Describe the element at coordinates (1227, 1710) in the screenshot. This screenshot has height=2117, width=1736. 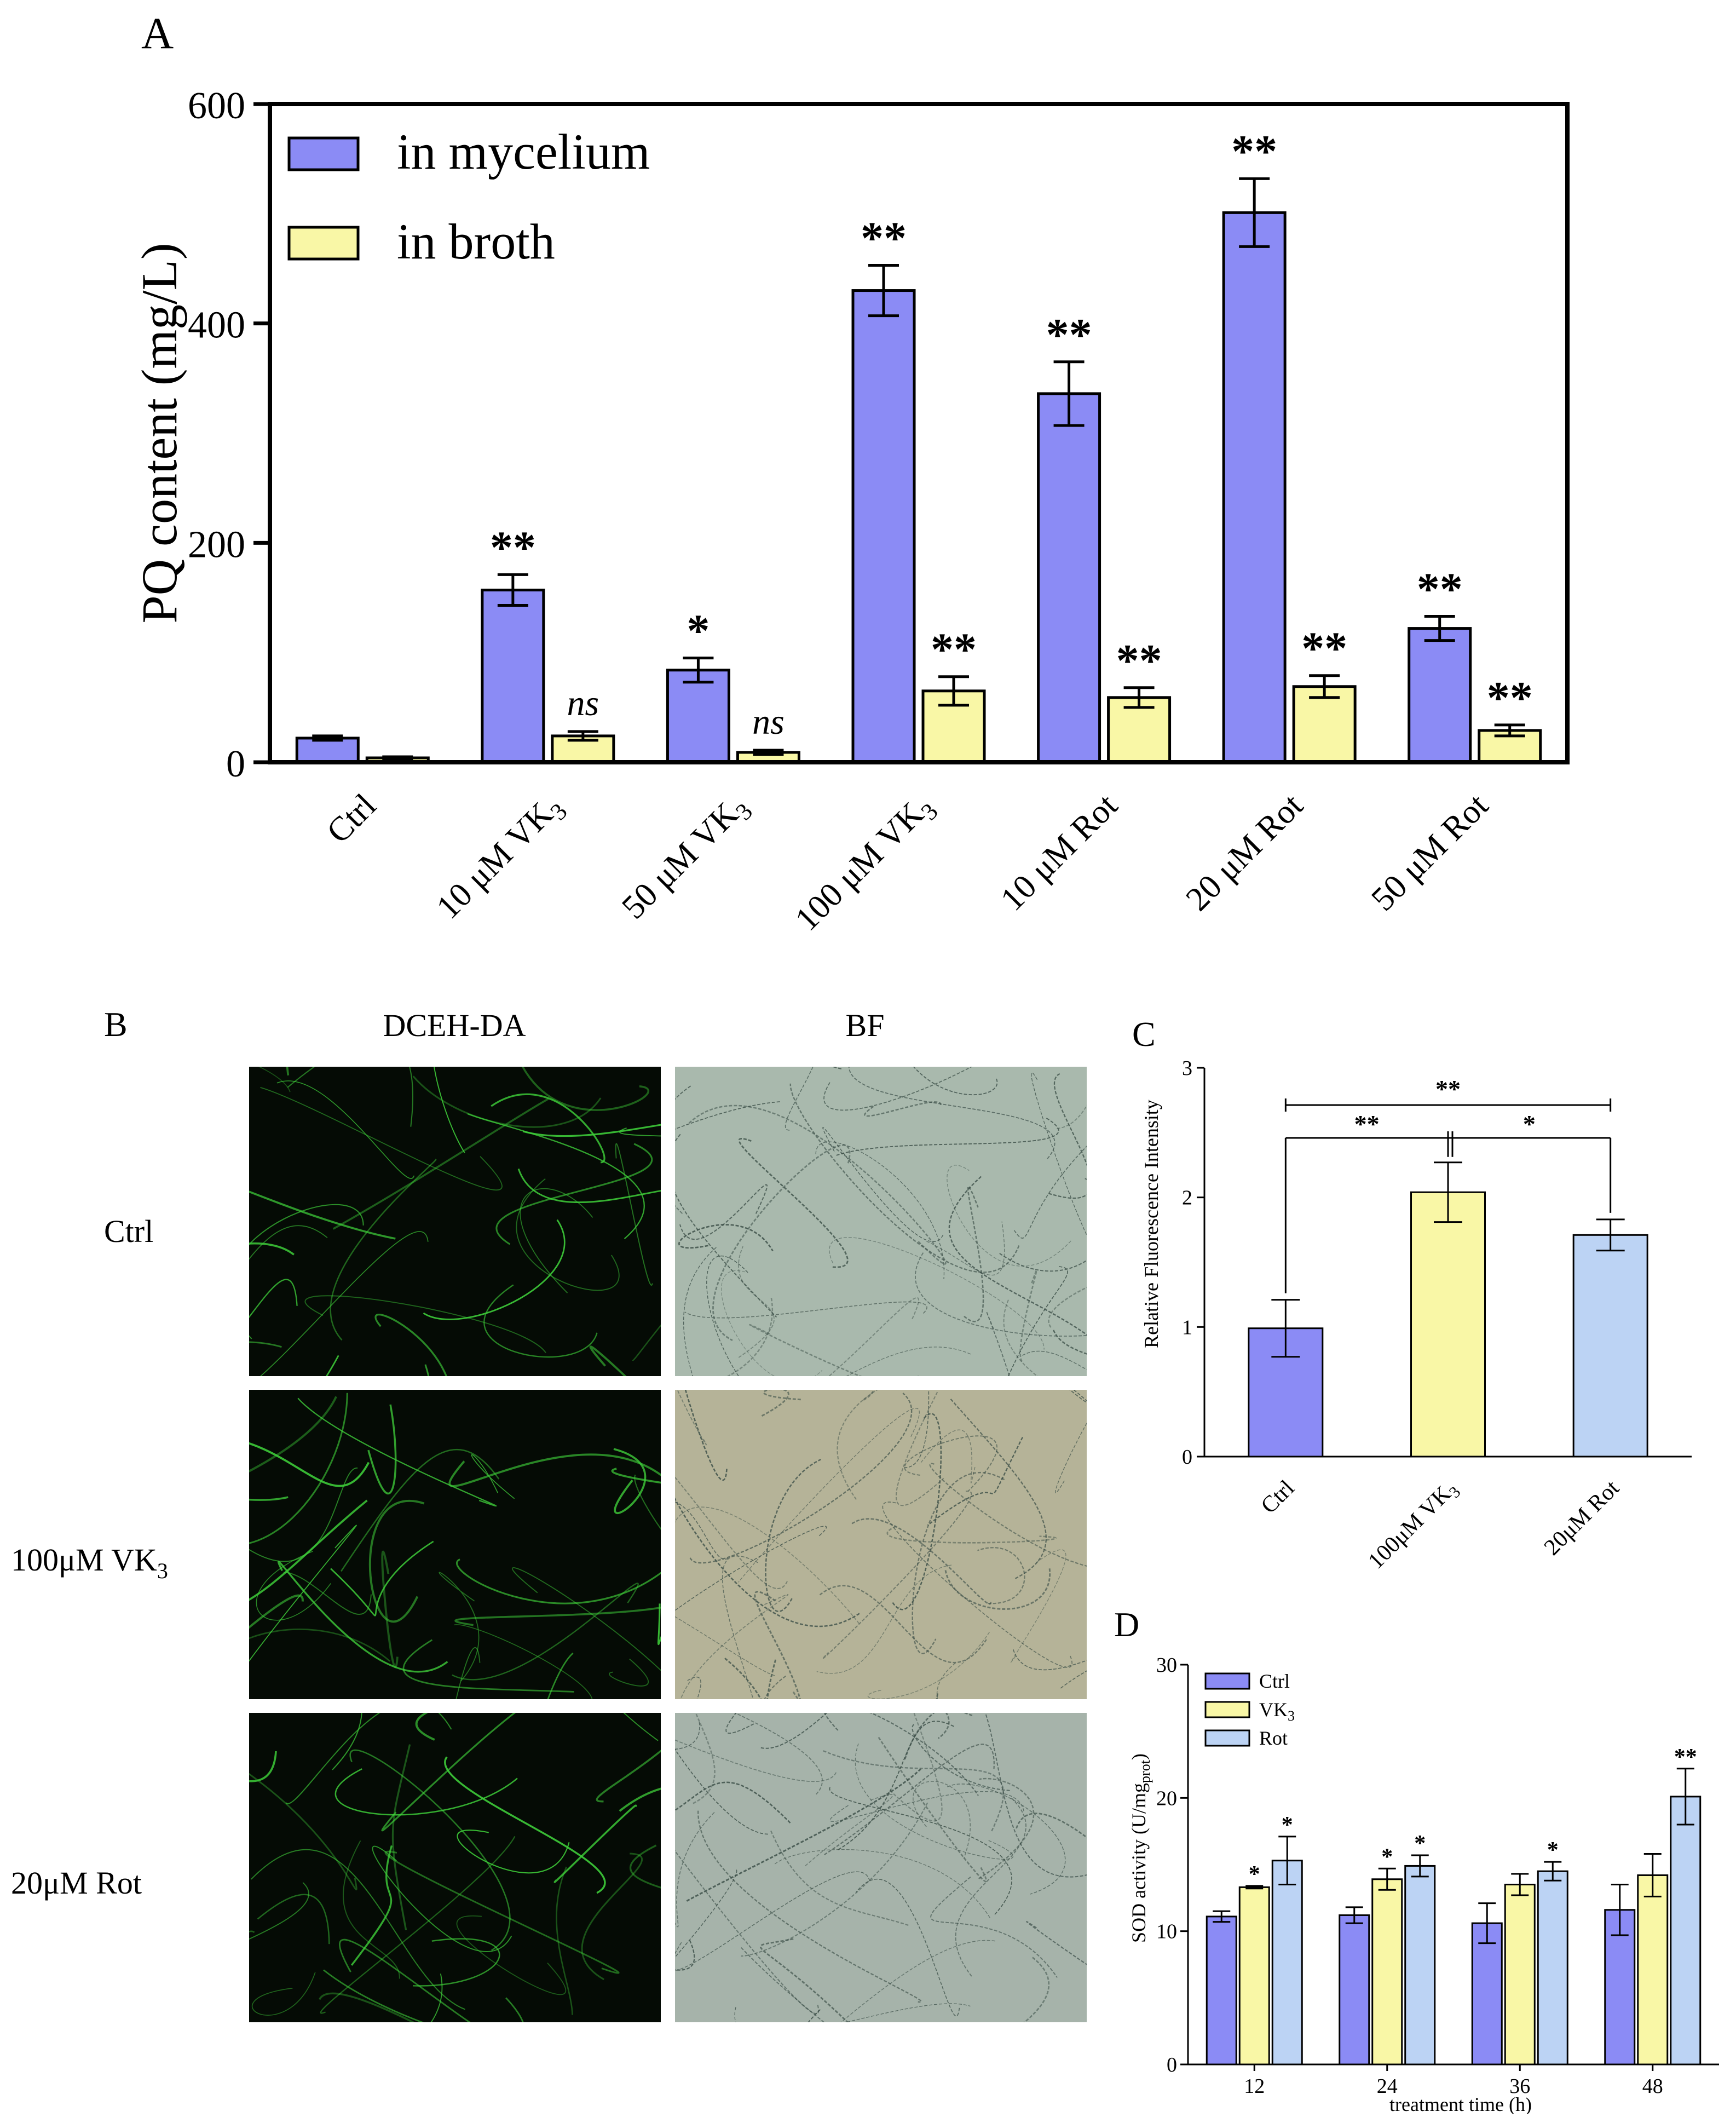
I see `chart-d-legend-swatch-vk` at that location.